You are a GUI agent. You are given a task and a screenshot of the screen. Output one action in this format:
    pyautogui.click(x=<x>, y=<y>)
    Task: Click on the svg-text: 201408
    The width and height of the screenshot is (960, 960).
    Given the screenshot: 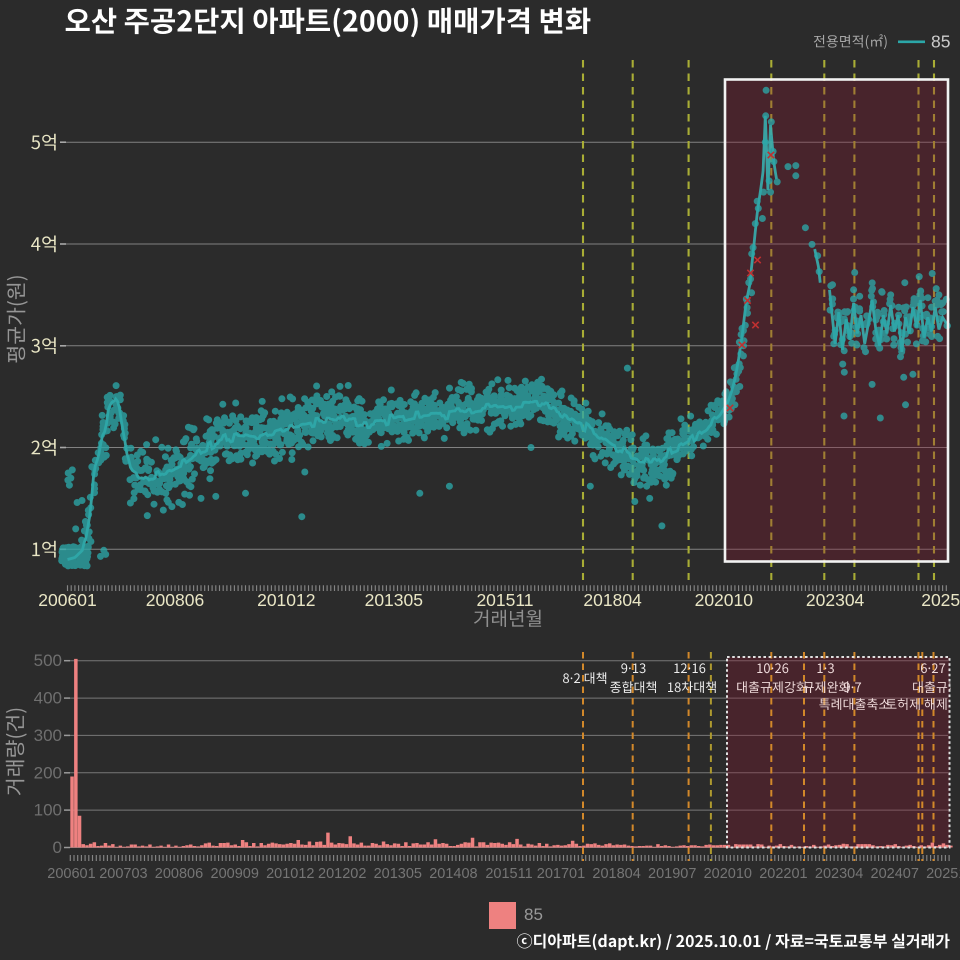 What is the action you would take?
    pyautogui.click(x=453, y=874)
    